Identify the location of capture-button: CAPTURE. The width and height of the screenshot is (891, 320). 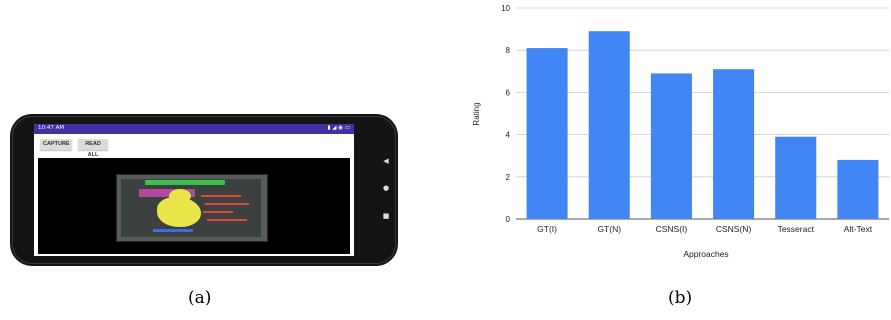
(56, 144).